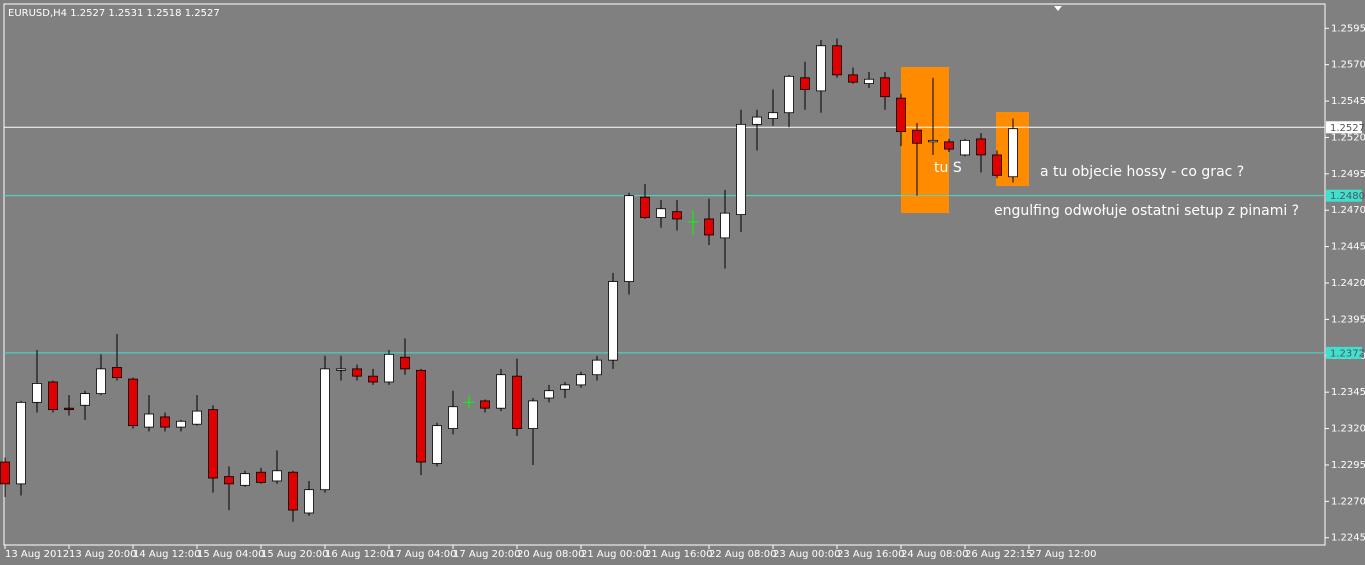 Image resolution: width=1365 pixels, height=565 pixels. What do you see at coordinates (230, 554) in the screenshot?
I see `x-tick-label: 15 Aug 04:00` at bounding box center [230, 554].